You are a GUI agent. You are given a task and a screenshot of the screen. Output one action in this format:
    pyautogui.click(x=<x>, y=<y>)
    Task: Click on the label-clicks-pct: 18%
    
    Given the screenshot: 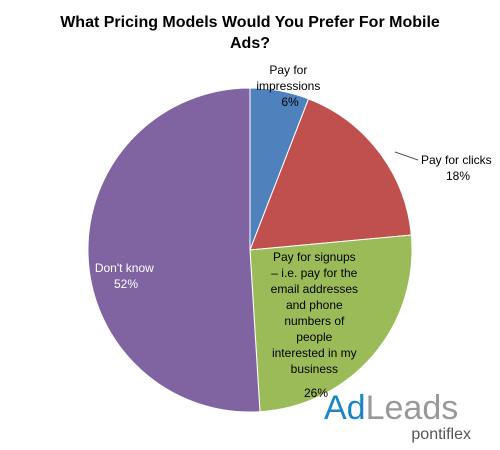 What is the action you would take?
    pyautogui.click(x=458, y=176)
    